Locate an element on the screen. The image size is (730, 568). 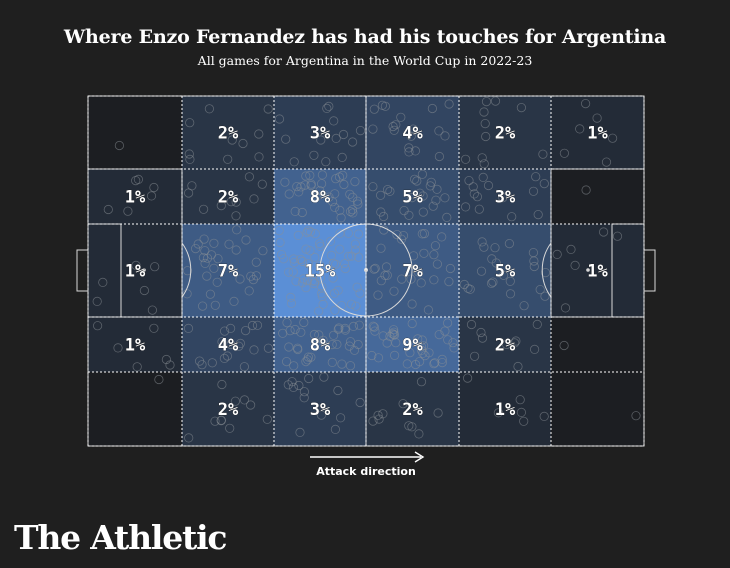
zone-cell-r0-c1 is located at coordinates (228, 132).